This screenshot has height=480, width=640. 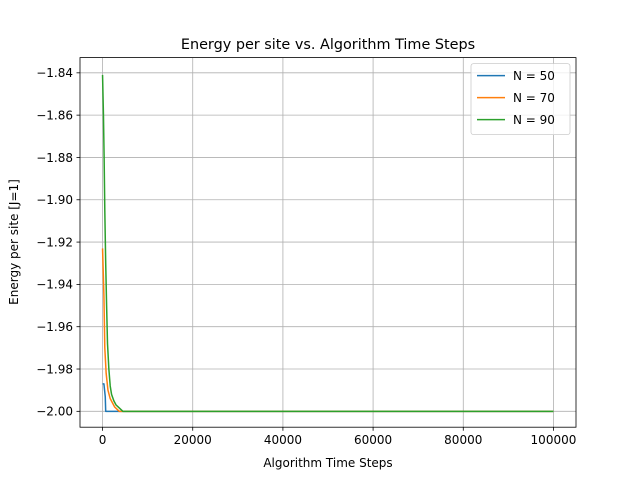 What do you see at coordinates (327, 463) in the screenshot?
I see `x-axis-label: Algorithm Time Steps` at bounding box center [327, 463].